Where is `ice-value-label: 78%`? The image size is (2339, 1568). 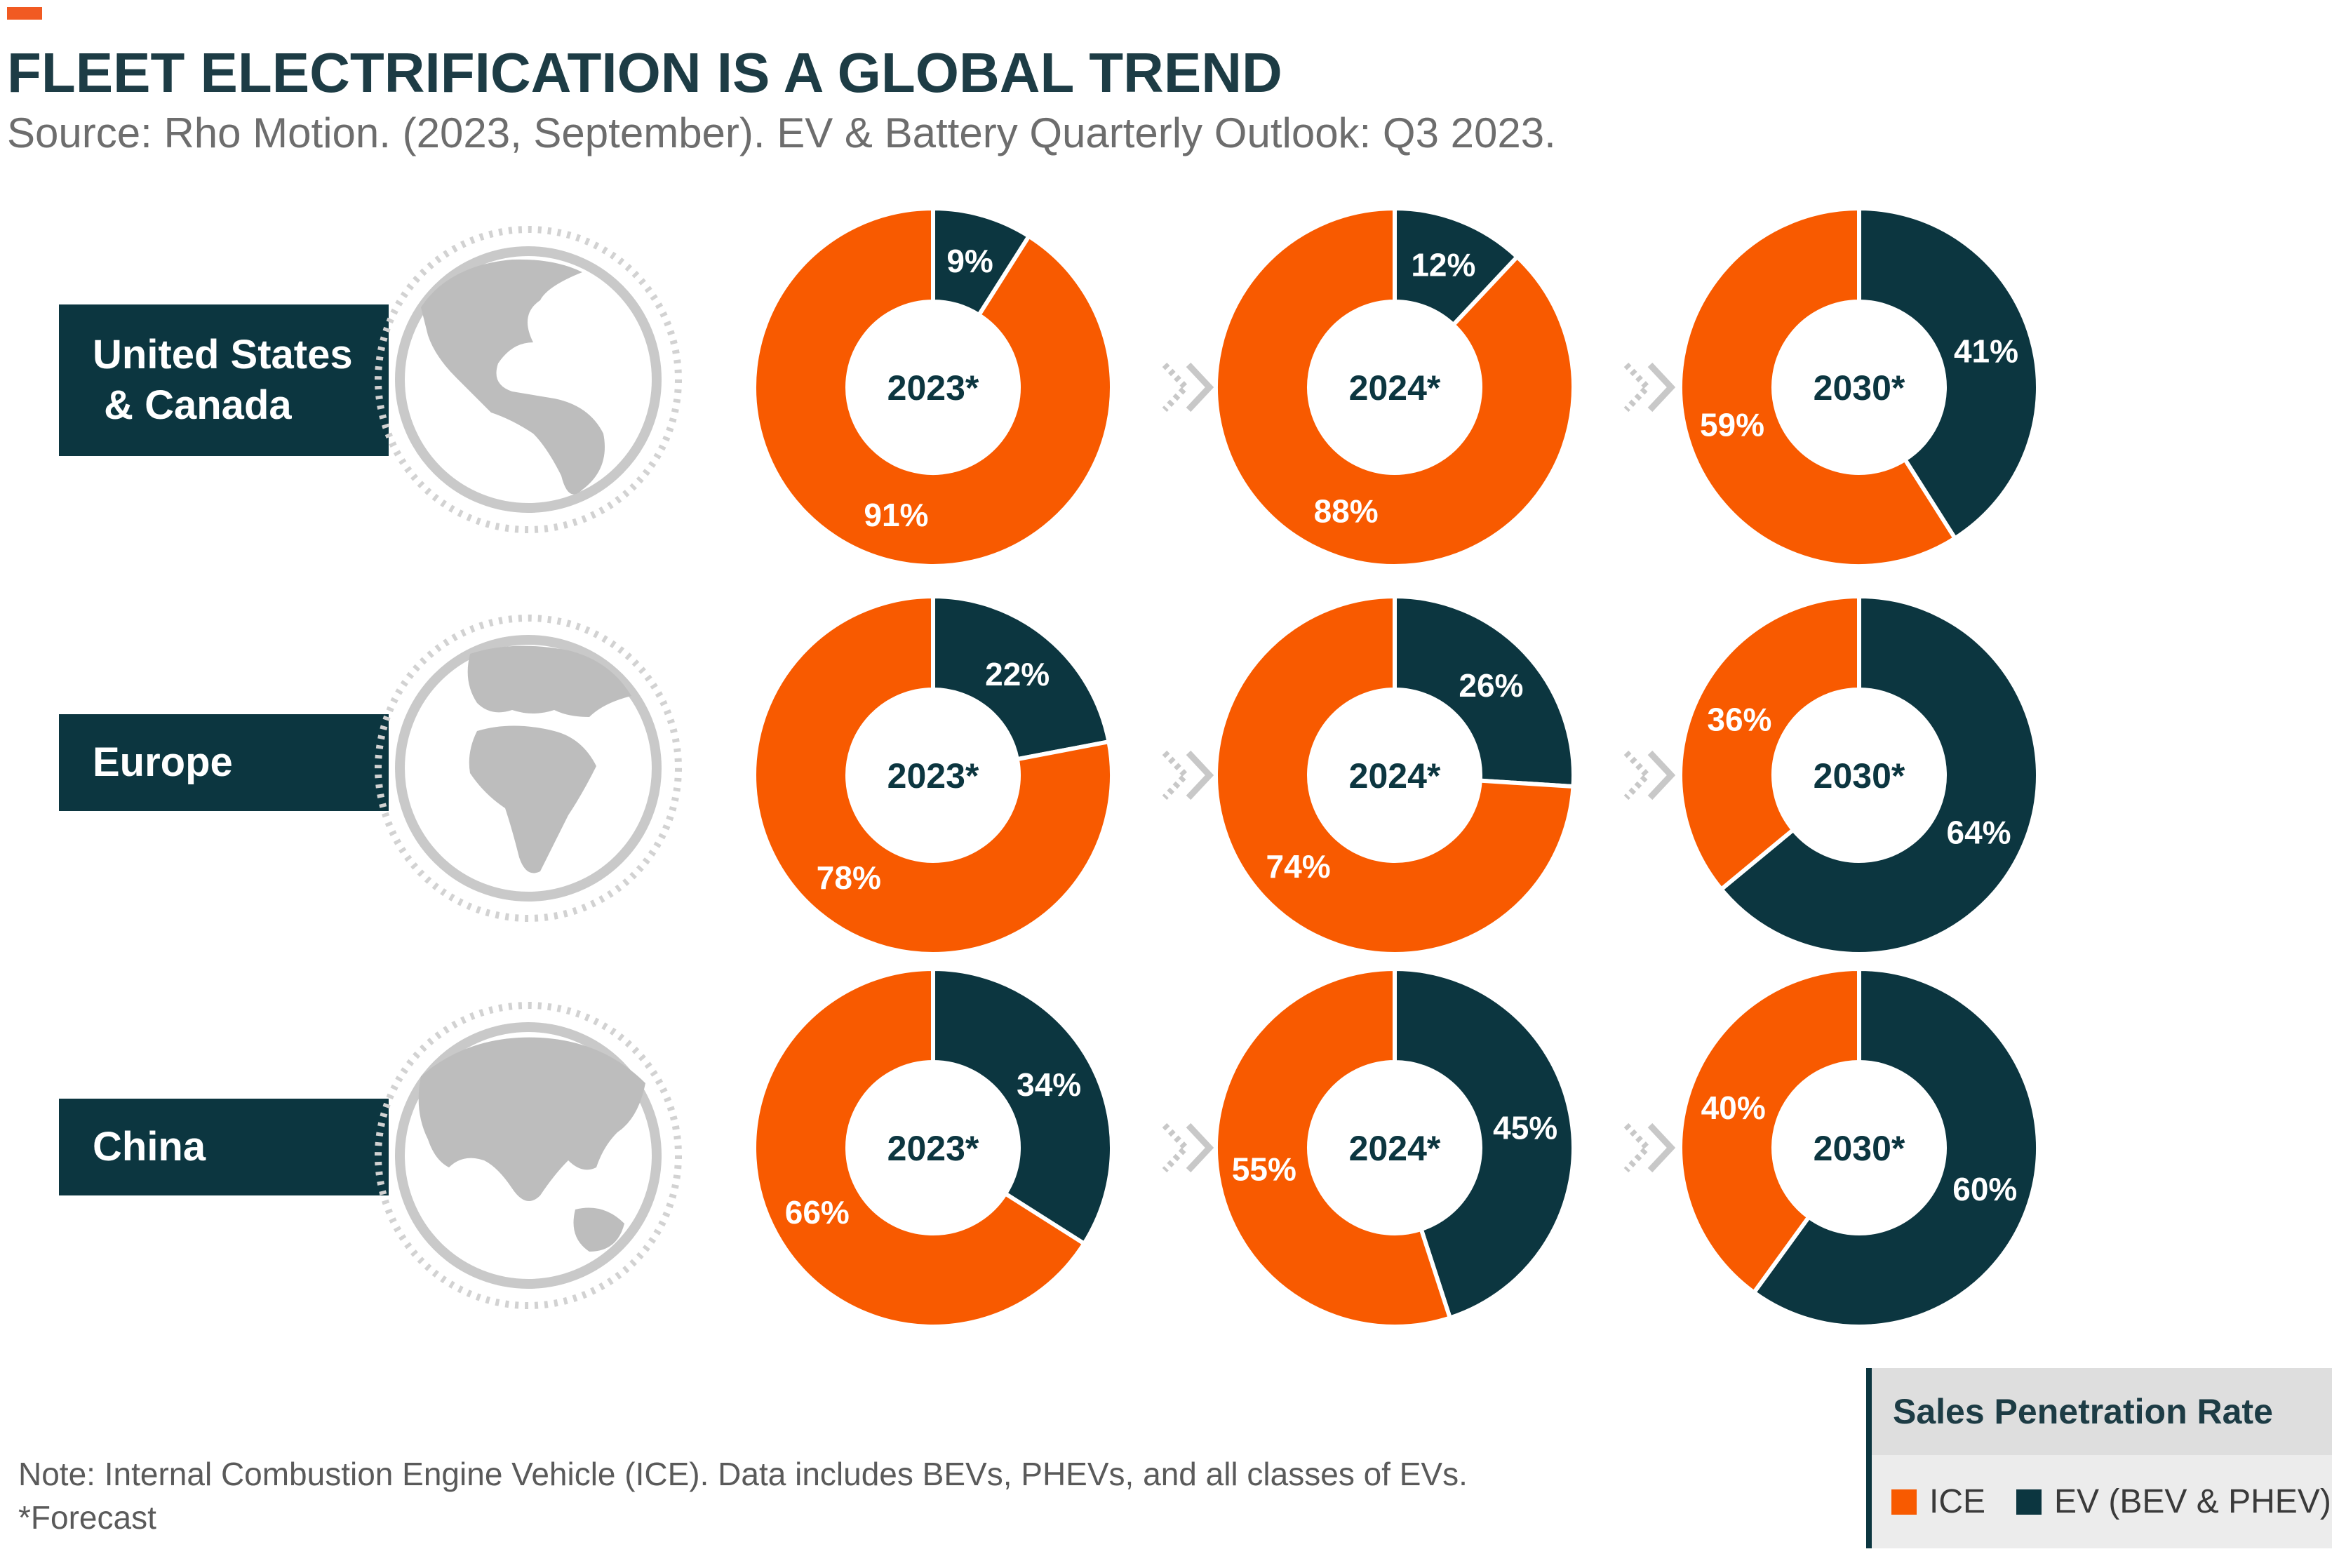 ice-value-label: 78% is located at coordinates (849, 878).